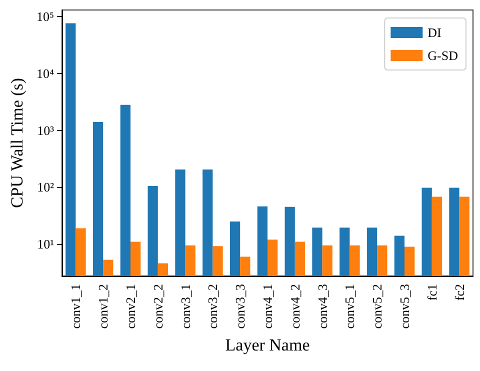  Describe the element at coordinates (432, 292) in the screenshot. I see `x-tick-label: fc1` at that location.